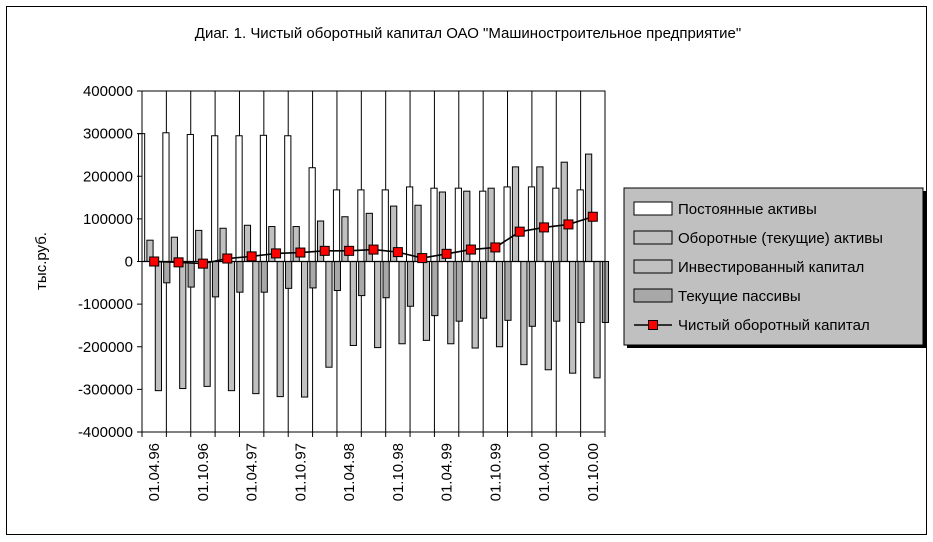 The width and height of the screenshot is (933, 542). I want to click on x-tick-label: 01.04.97, so click(252, 472).